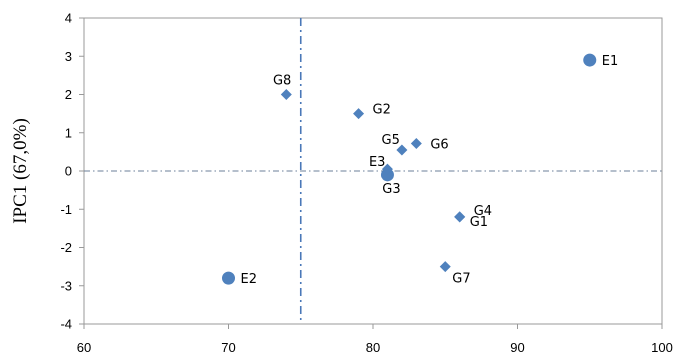 Image resolution: width=678 pixels, height=360 pixels. What do you see at coordinates (460, 217) in the screenshot?
I see `point-g4` at bounding box center [460, 217].